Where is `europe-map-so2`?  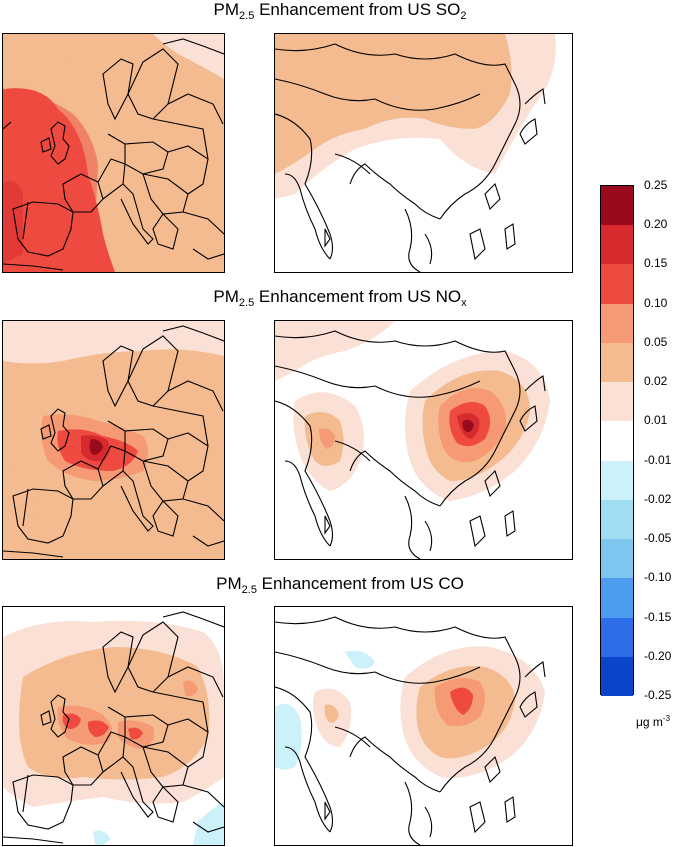 europe-map-so2 is located at coordinates (113, 153).